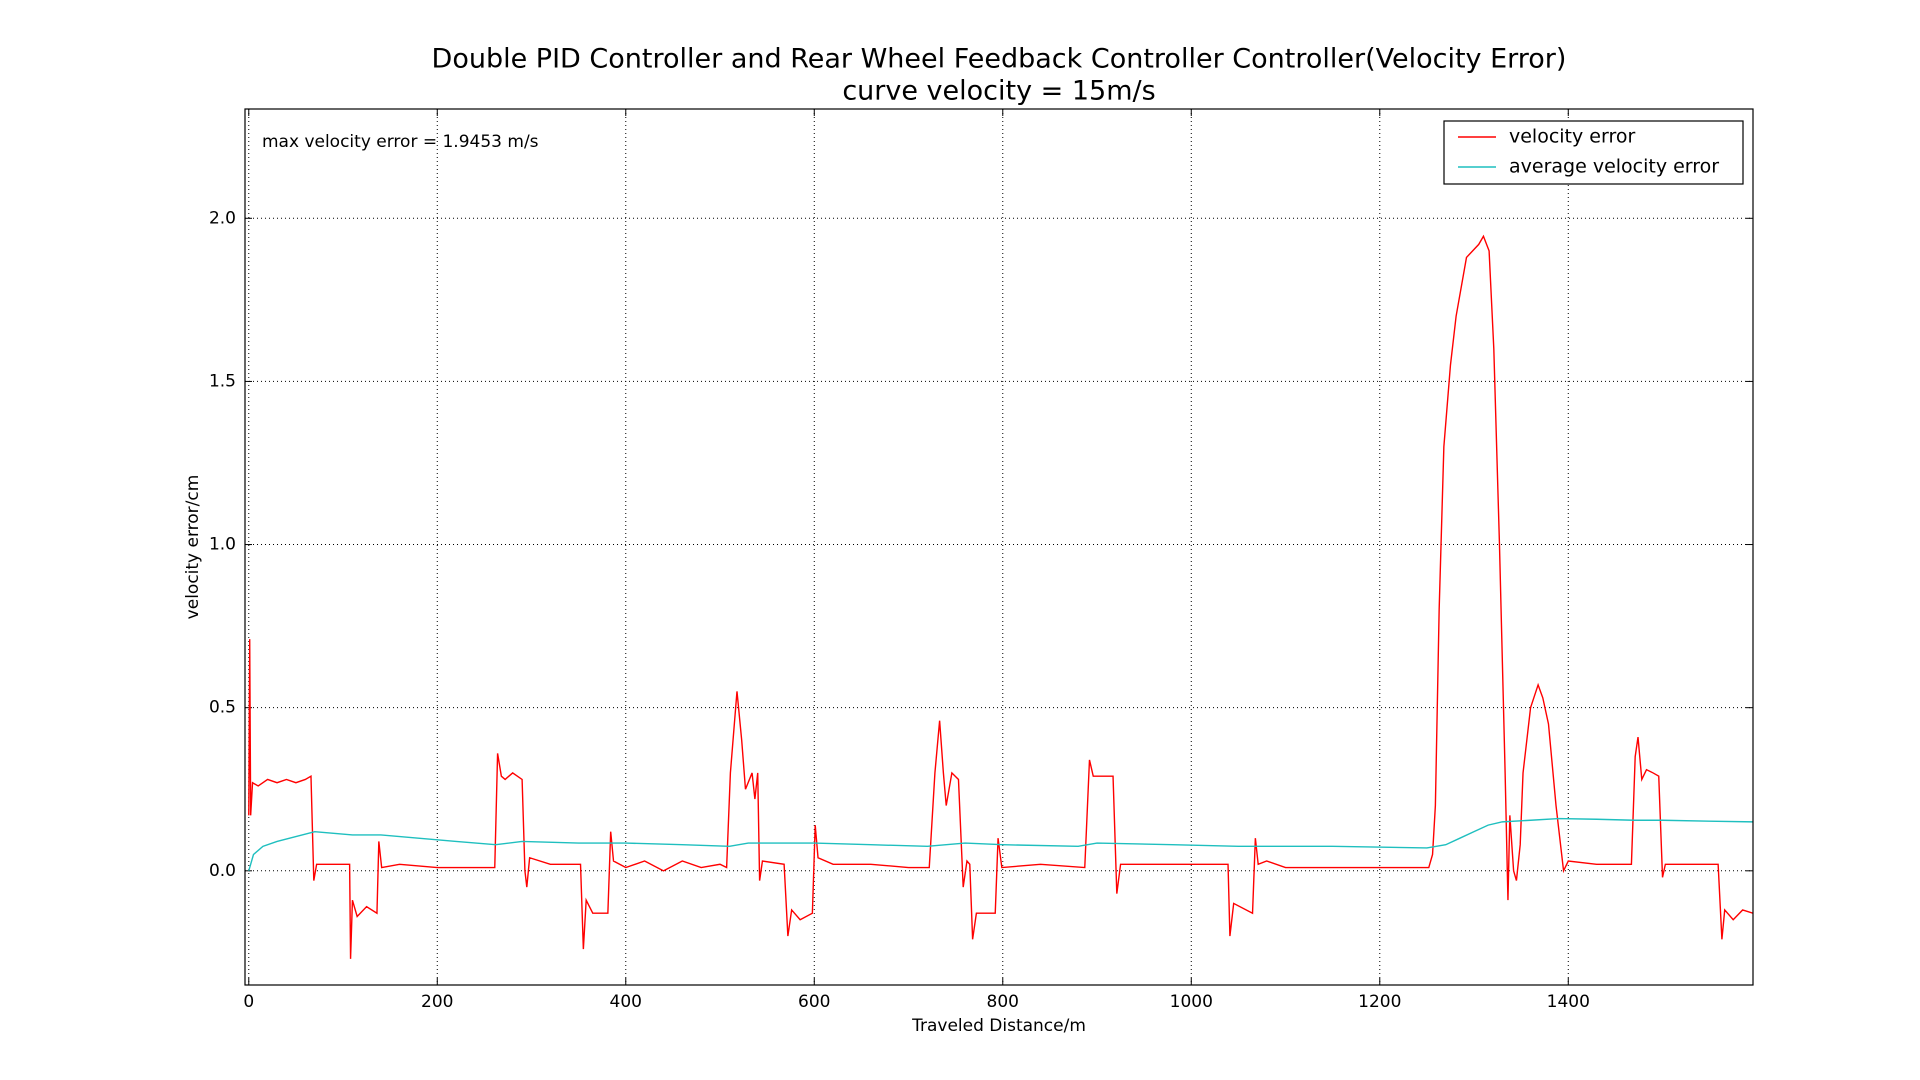  I want to click on y-tick-label: 2.0, so click(222, 218).